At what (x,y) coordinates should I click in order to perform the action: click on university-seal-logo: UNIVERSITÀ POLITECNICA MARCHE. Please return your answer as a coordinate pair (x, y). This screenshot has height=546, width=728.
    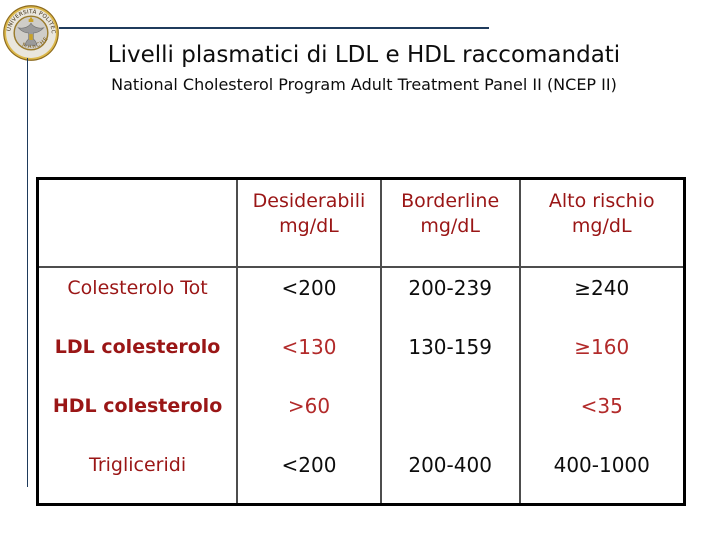
    Looking at the image, I should click on (30, 31).